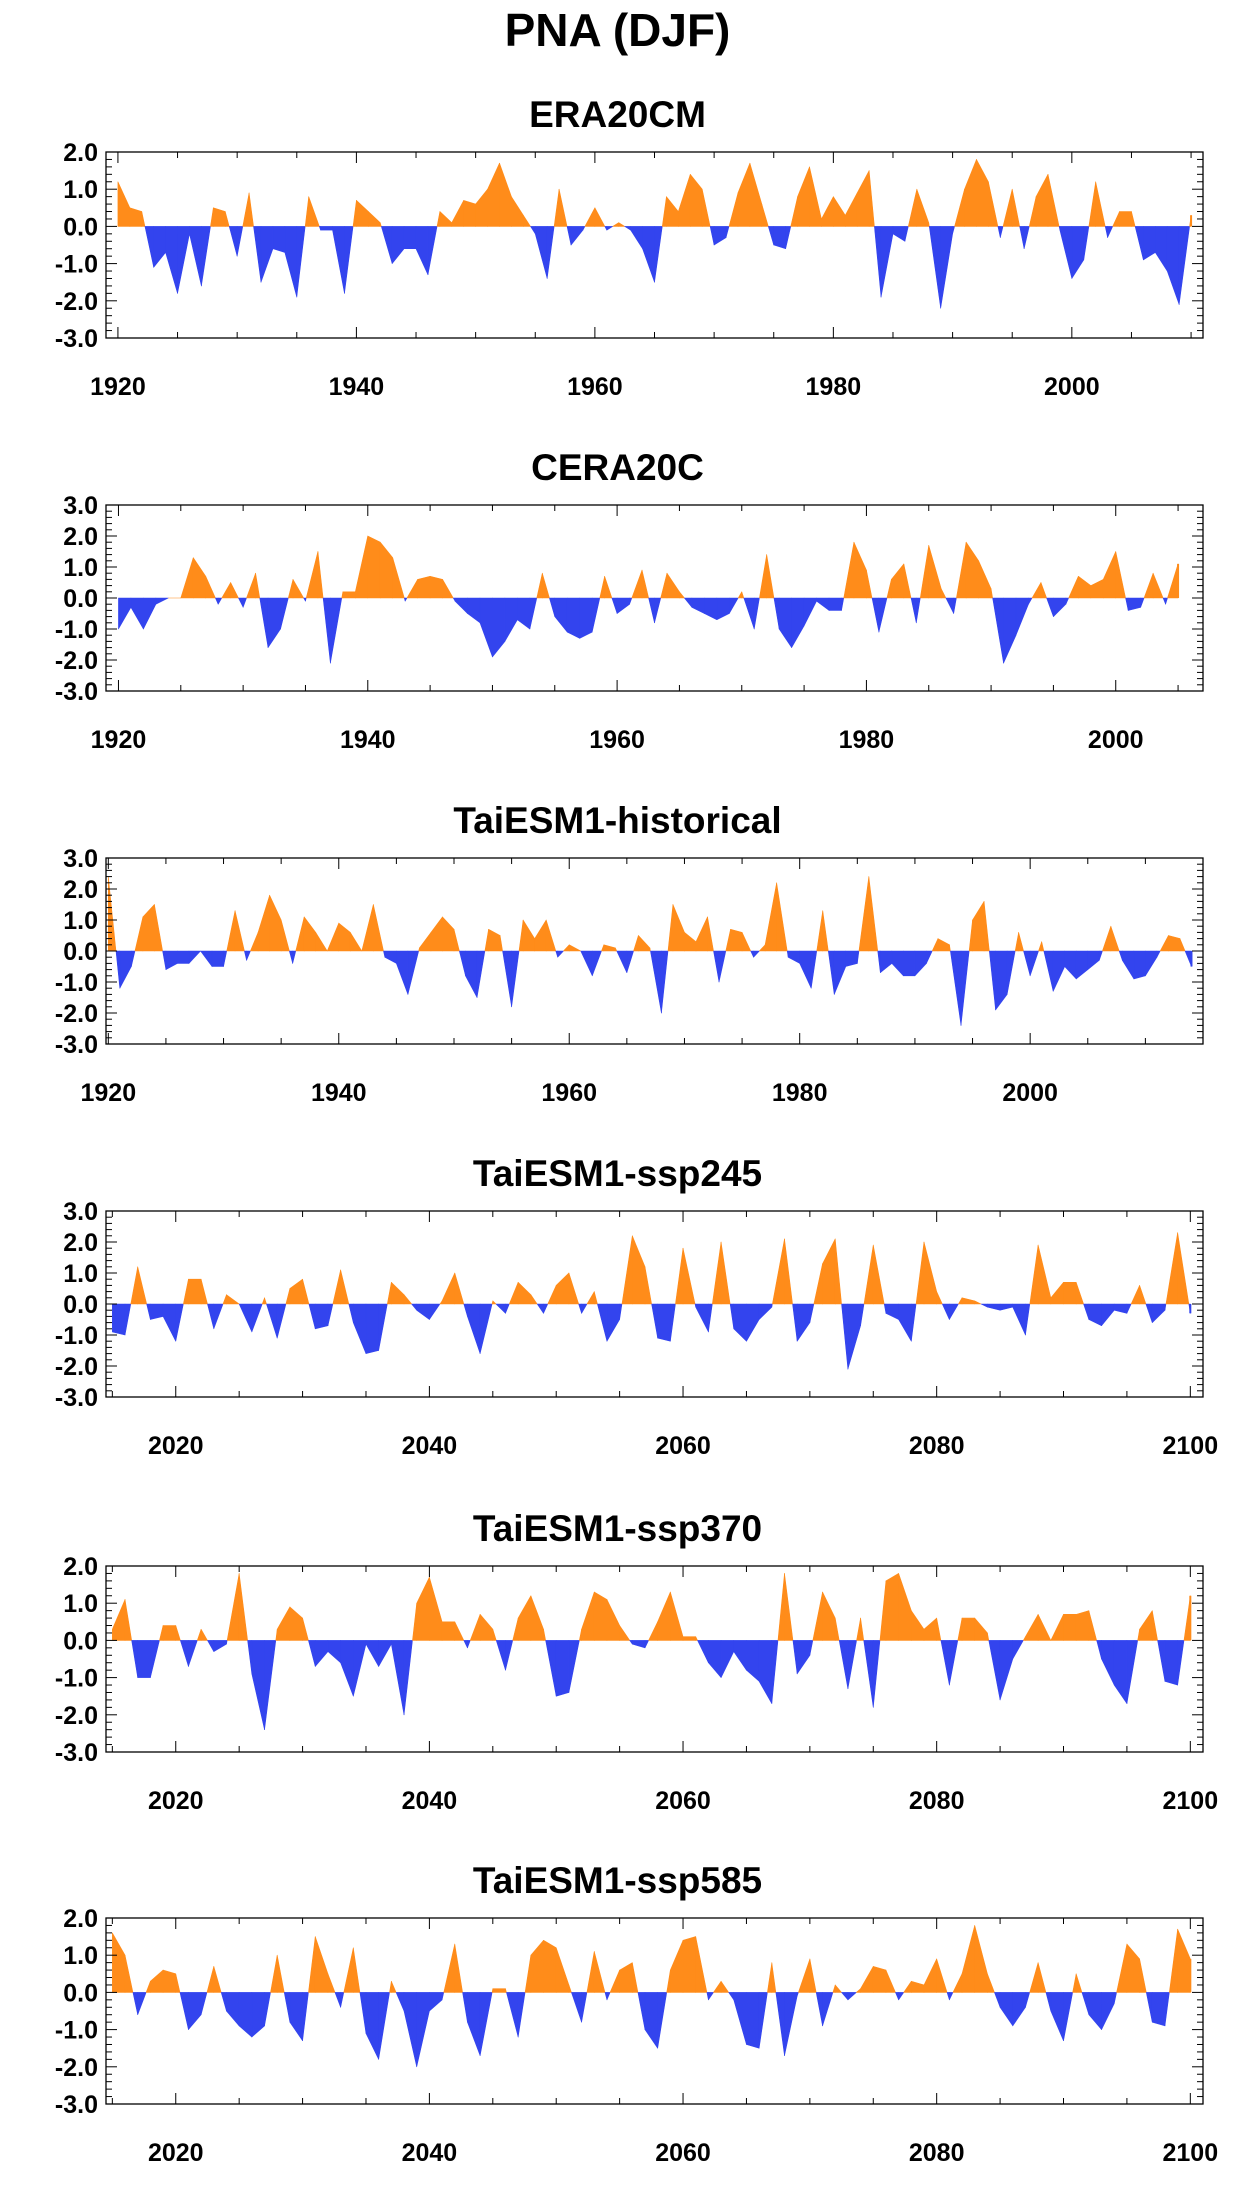 Image resolution: width=1235 pixels, height=2211 pixels. Describe the element at coordinates (76, 1336) in the screenshot. I see `y-tick-label: -1.0` at that location.